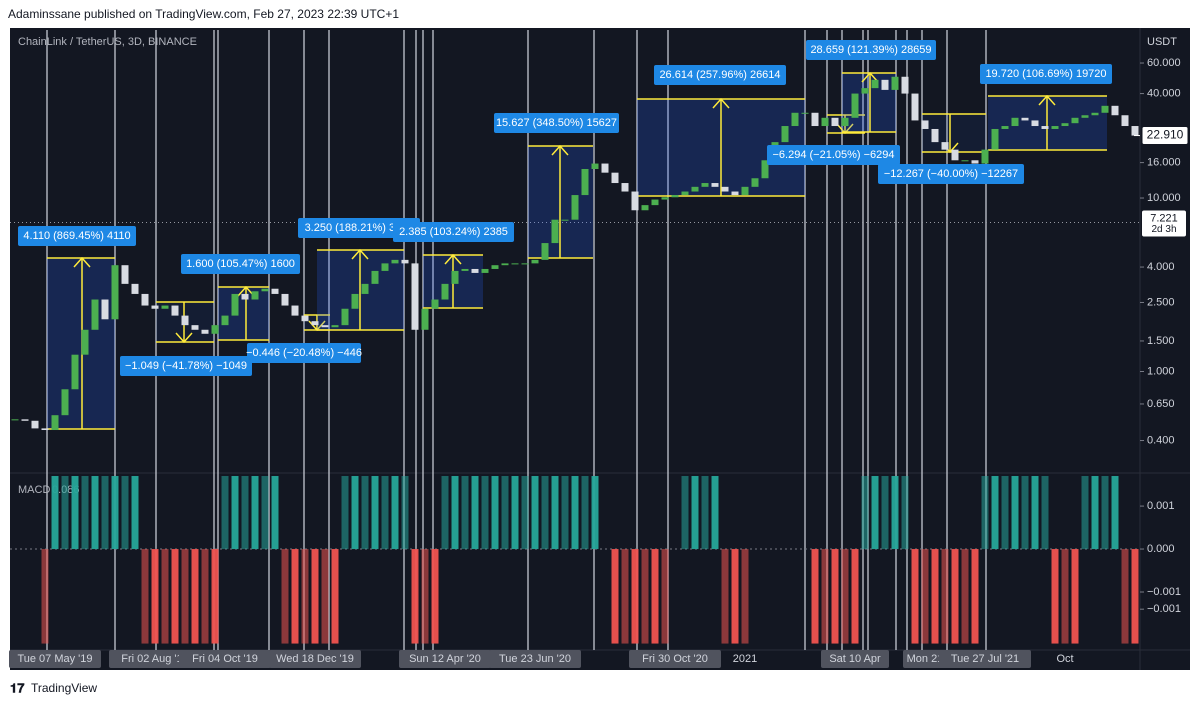 This screenshot has height=711, width=1200. Describe the element at coordinates (1161, 506) in the screenshot. I see `y-tick-label: 0.001` at that location.